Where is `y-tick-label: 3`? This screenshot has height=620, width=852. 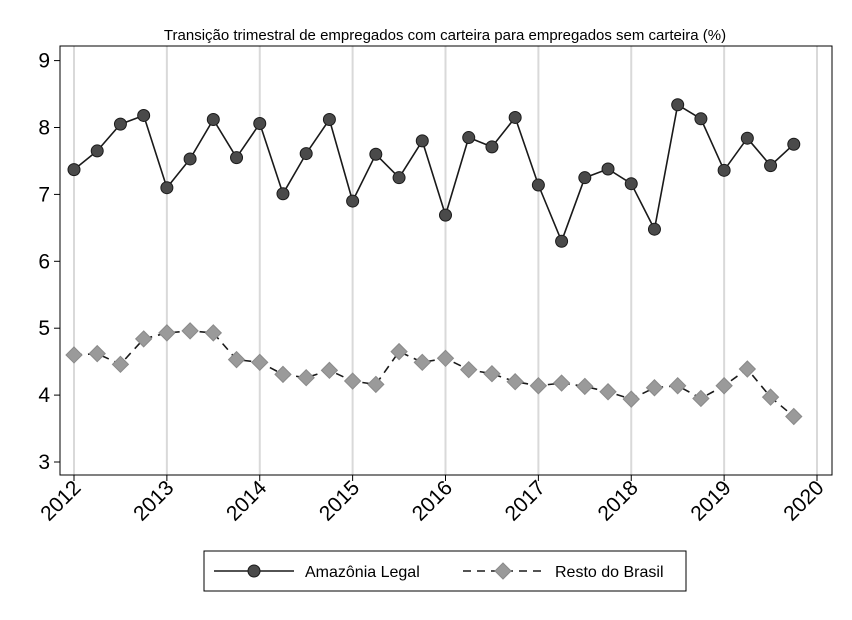
y-tick-label: 3 is located at coordinates (44, 462).